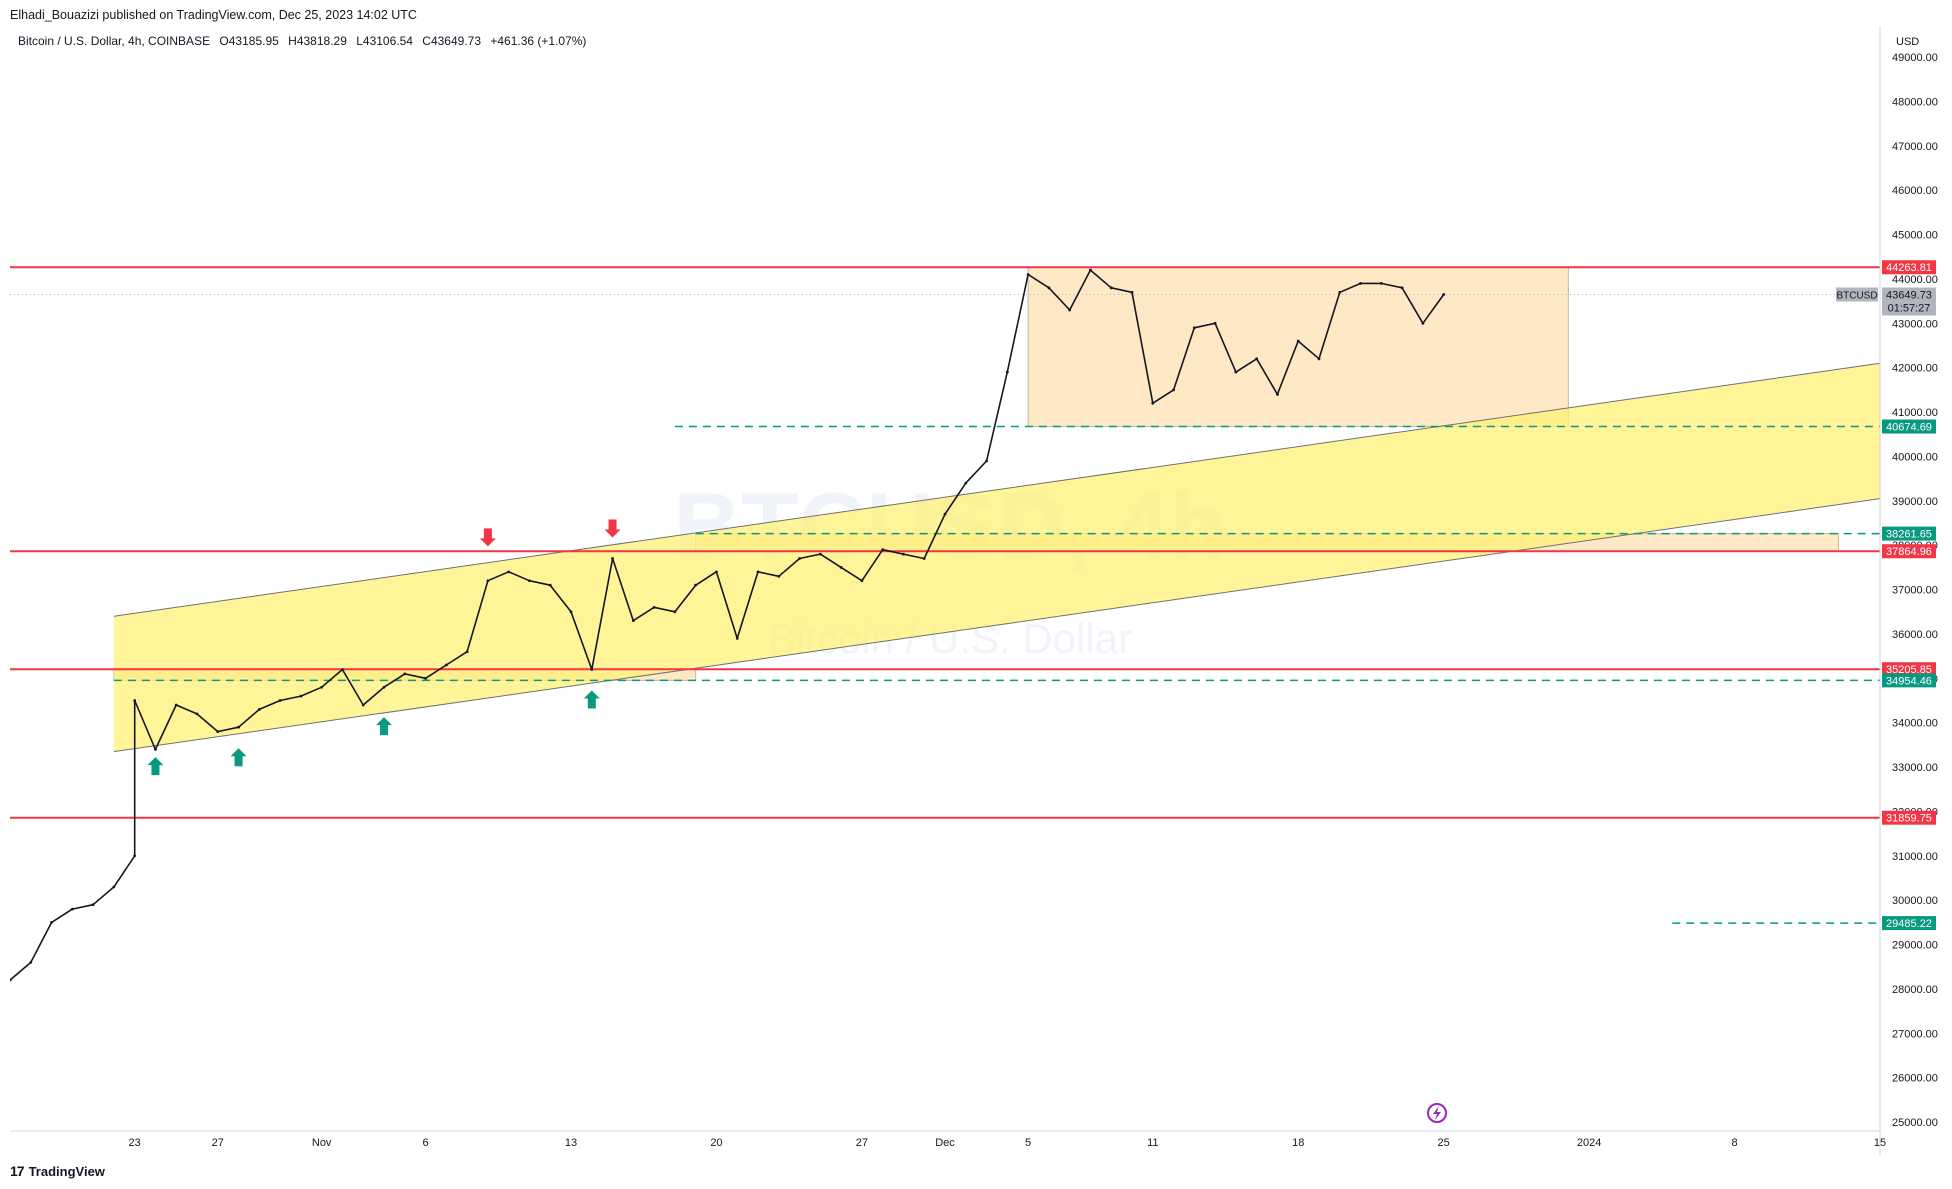 The image size is (1952, 1189). What do you see at coordinates (384, 647) in the screenshot?
I see `arrows-layer` at bounding box center [384, 647].